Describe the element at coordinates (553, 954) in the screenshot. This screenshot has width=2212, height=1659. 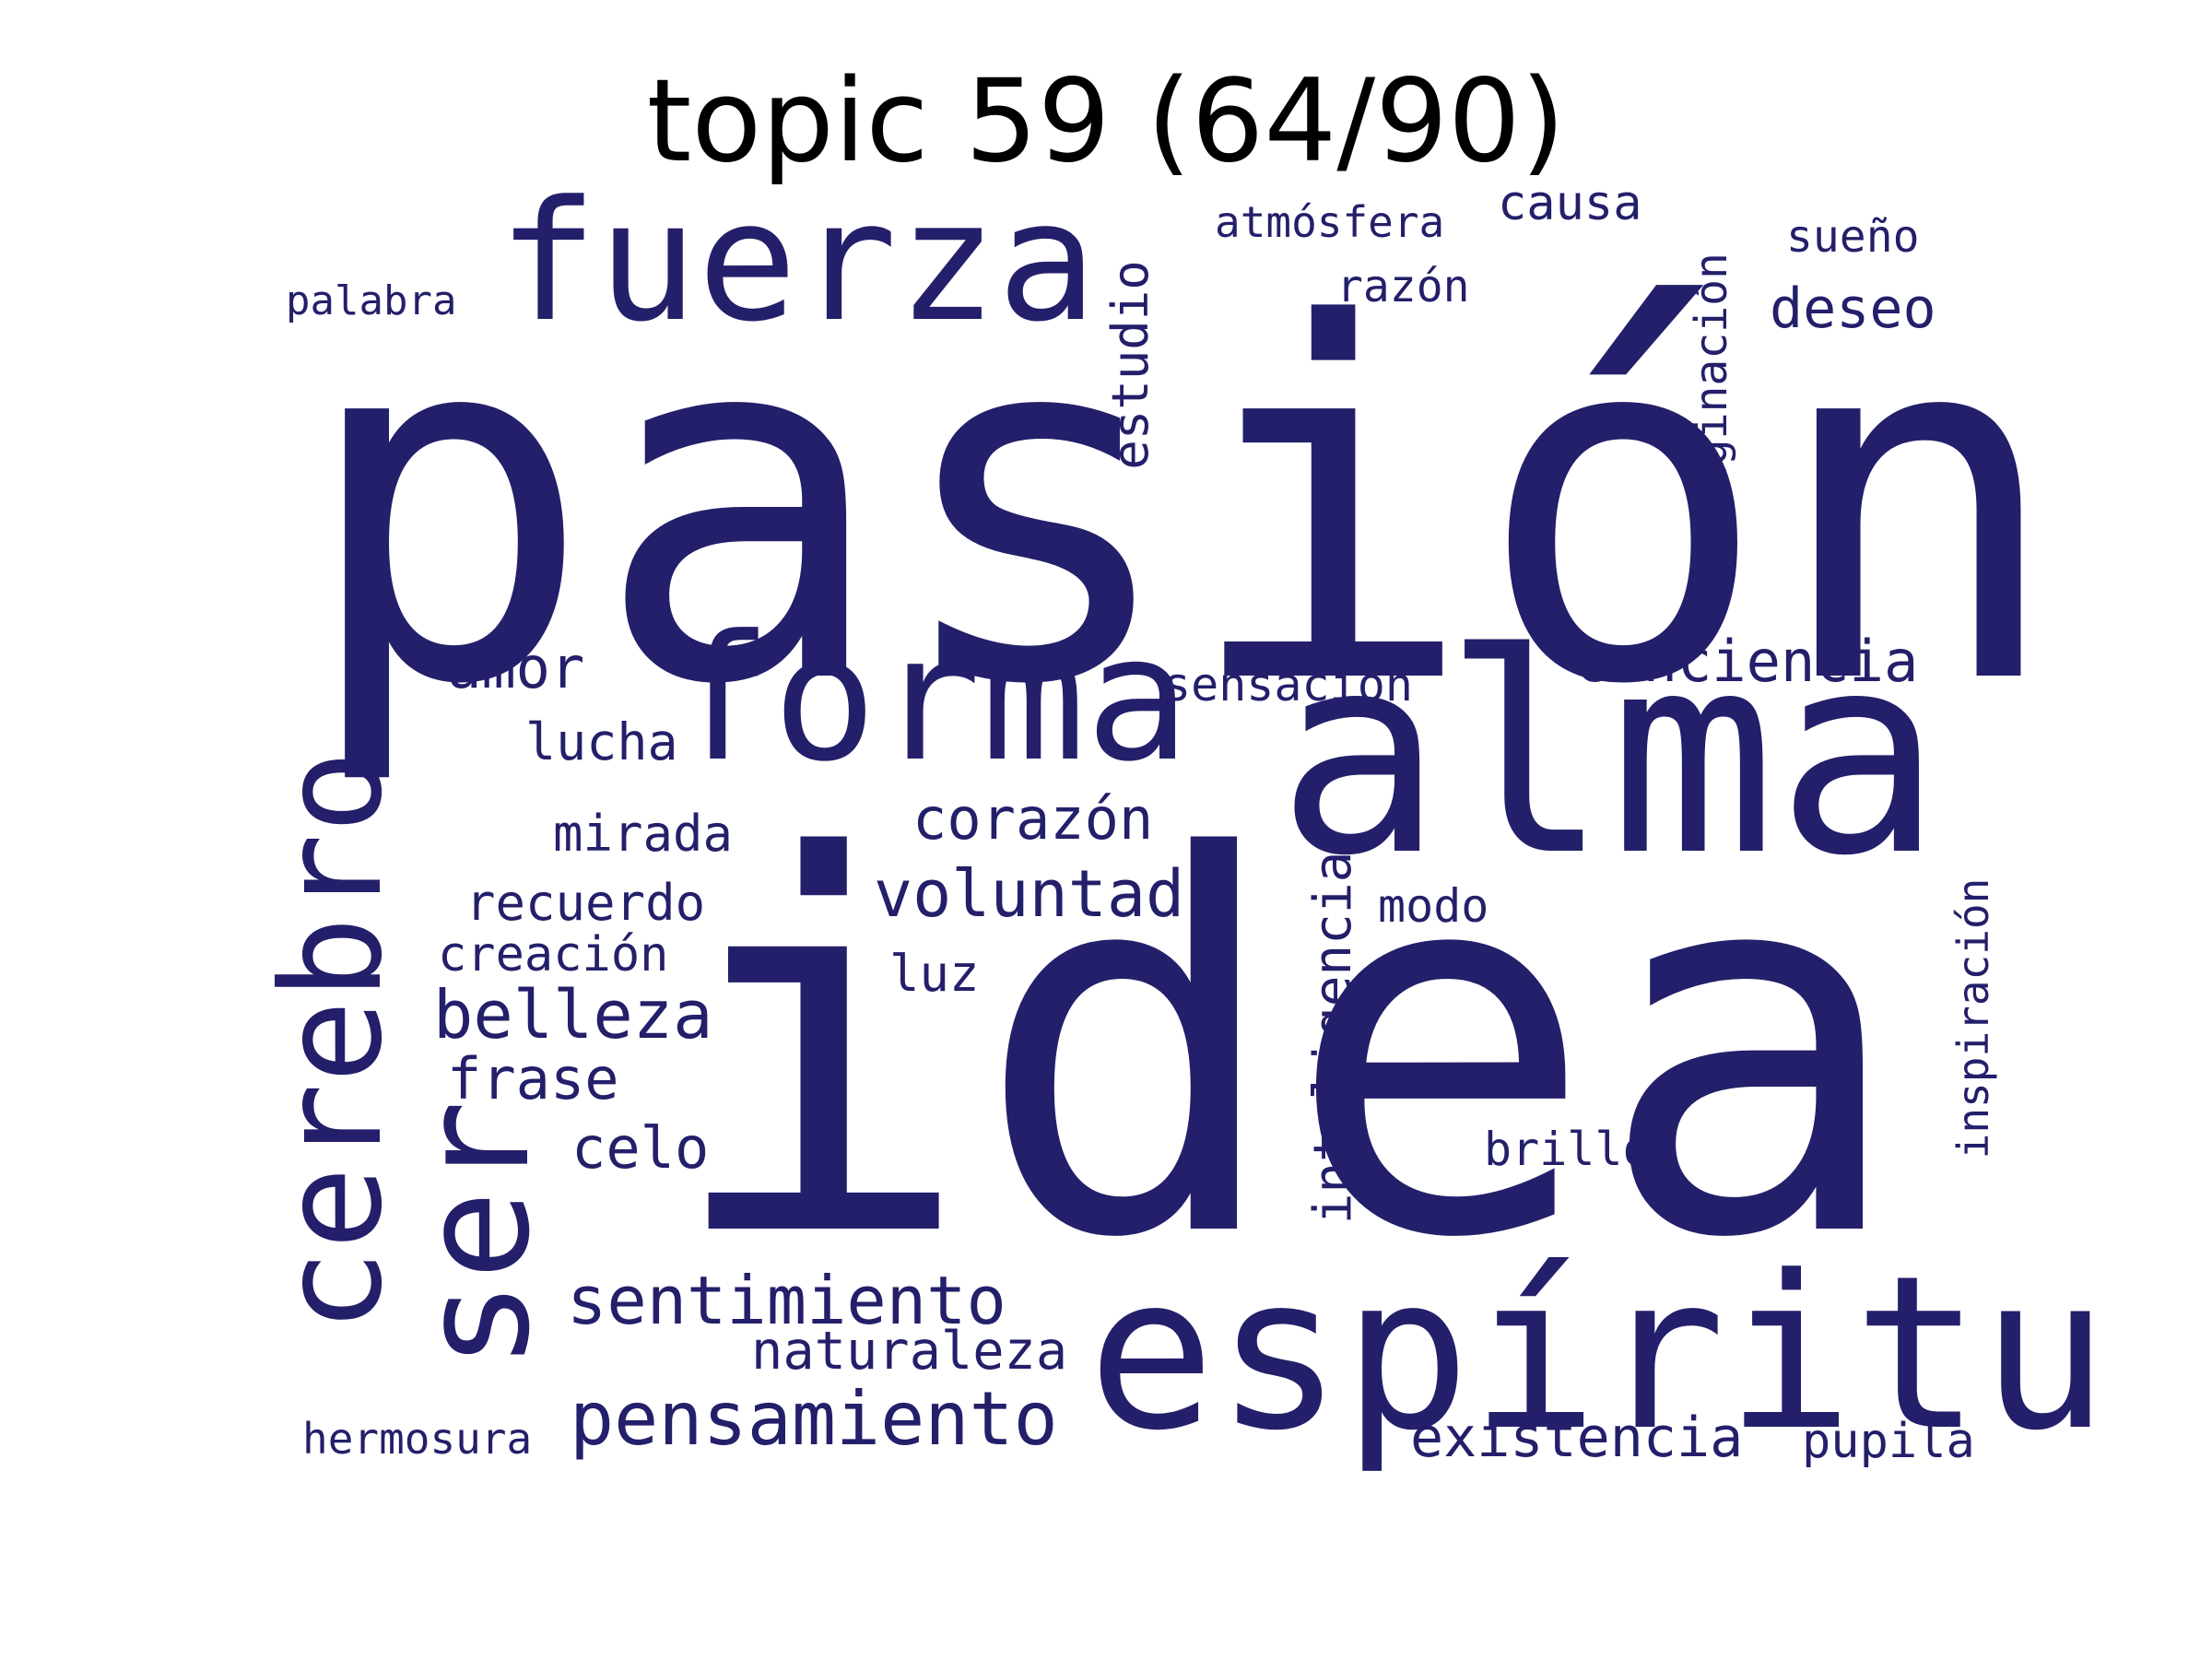
I see `word-creacion: creación` at that location.